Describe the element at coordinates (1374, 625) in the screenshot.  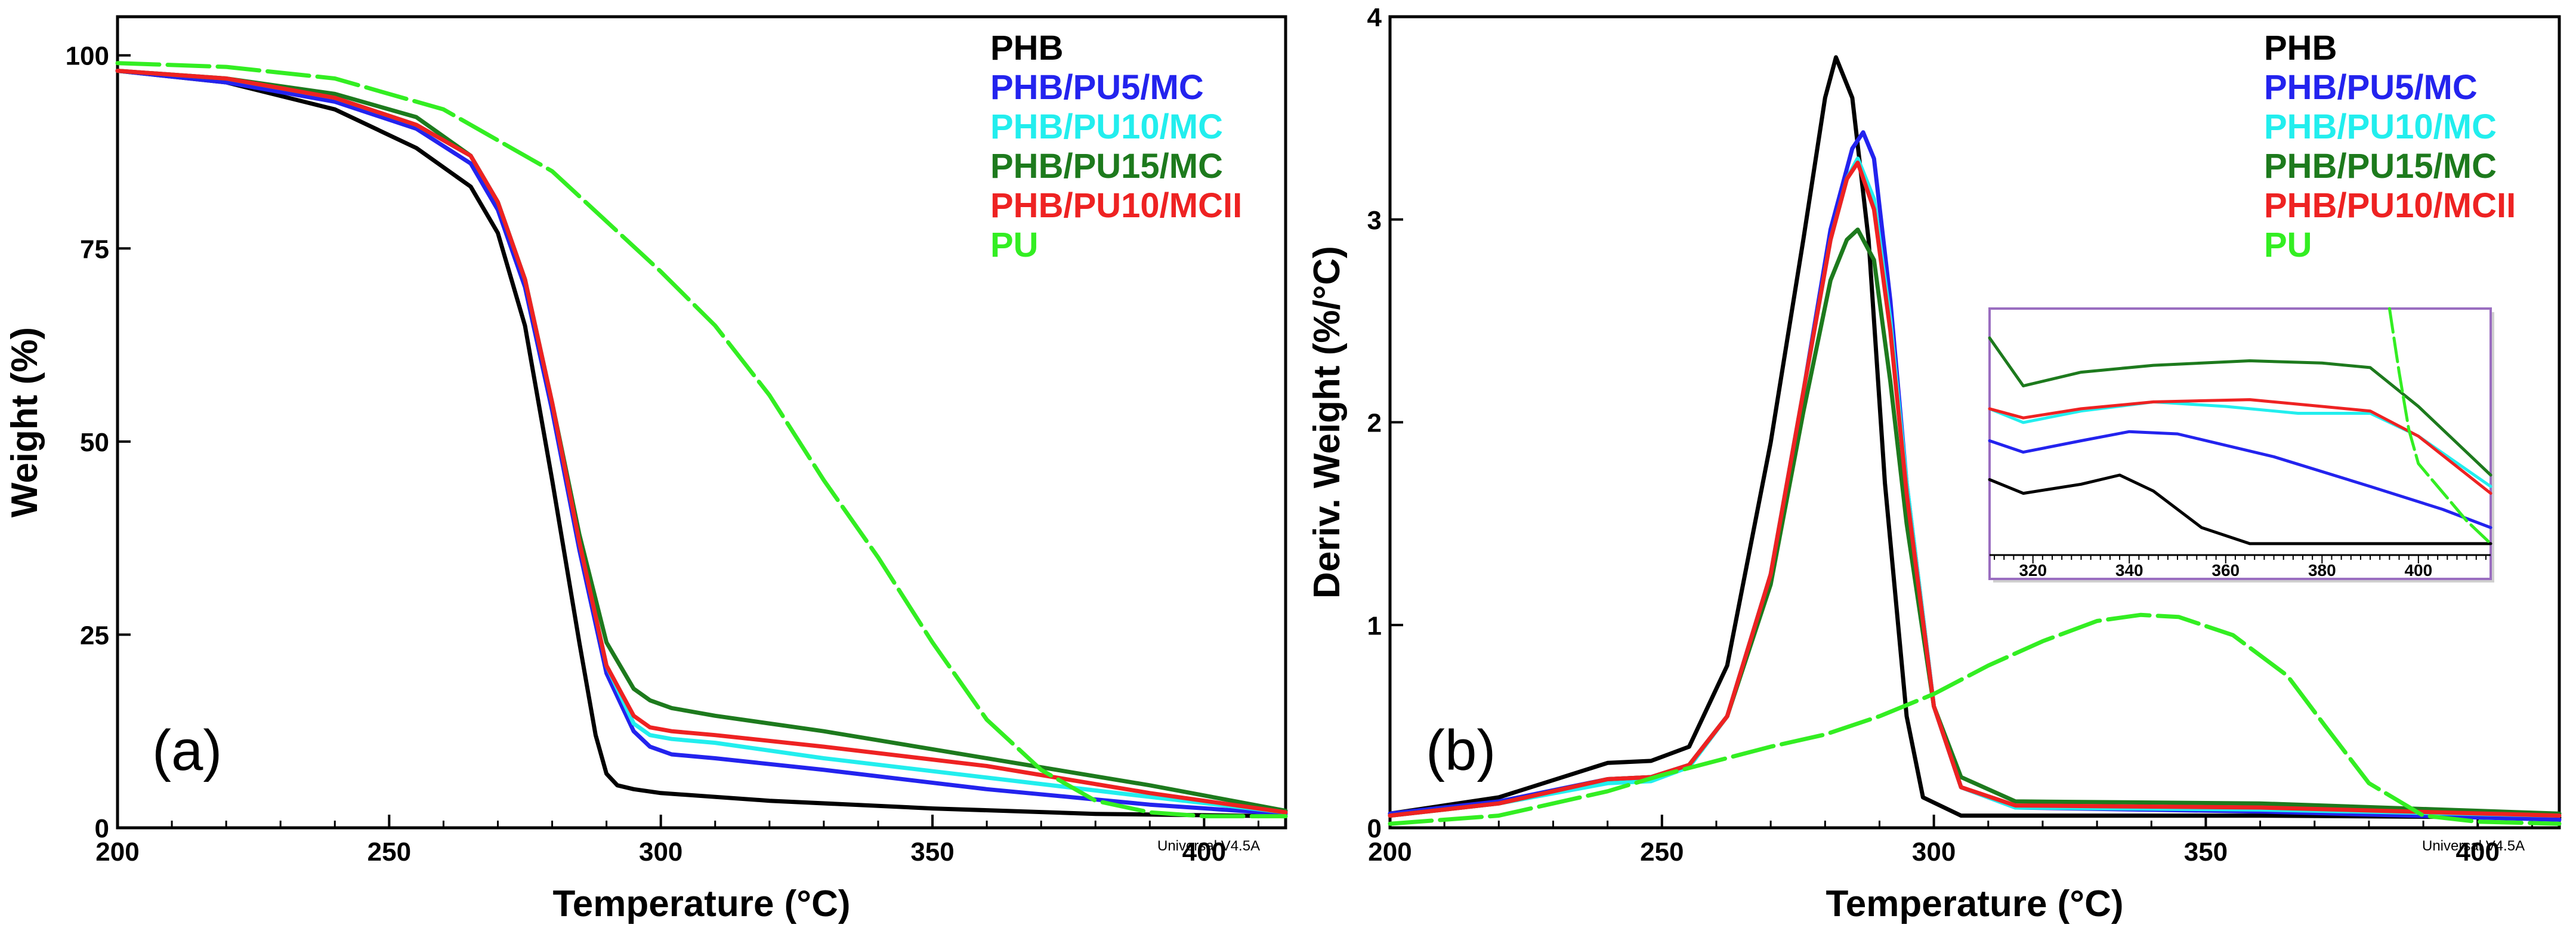
I see `y-tick-label: 1` at that location.